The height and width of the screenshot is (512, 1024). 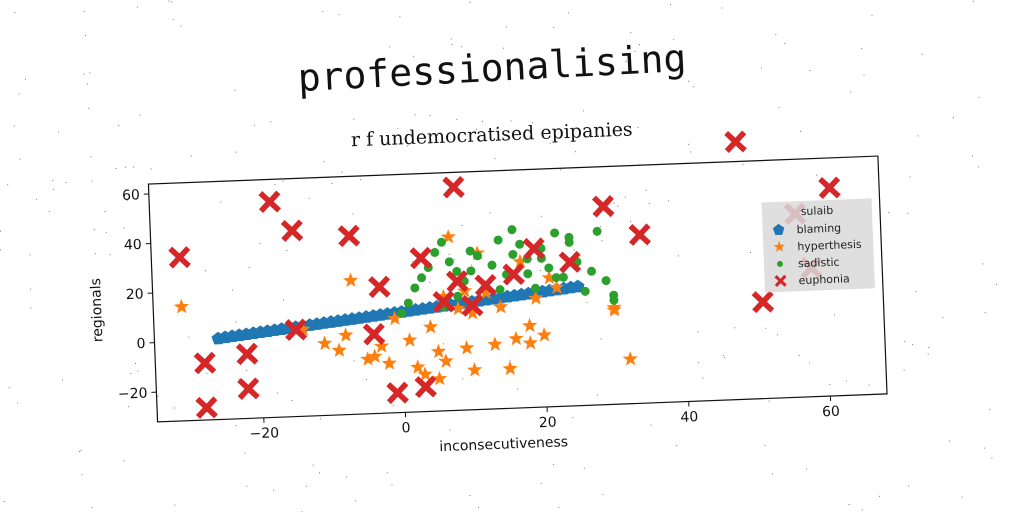 What do you see at coordinates (780, 281) in the screenshot?
I see `legend-marker-euphonia` at bounding box center [780, 281].